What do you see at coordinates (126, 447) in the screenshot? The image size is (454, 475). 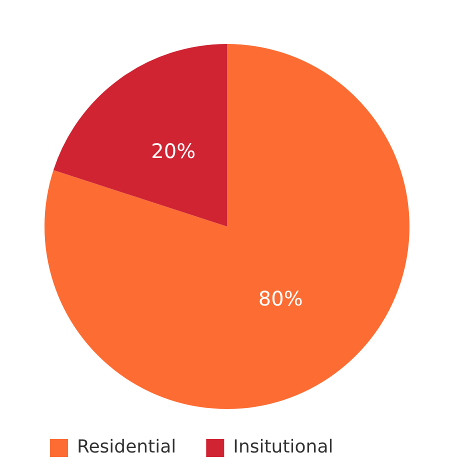 I see `legend-label: Residential` at bounding box center [126, 447].